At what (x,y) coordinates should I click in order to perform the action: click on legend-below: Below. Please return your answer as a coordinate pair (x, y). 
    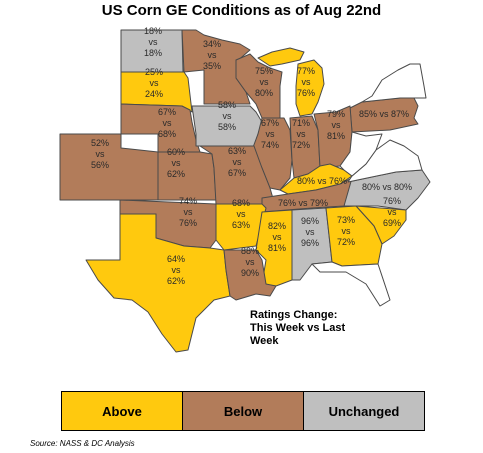
    Looking at the image, I should click on (243, 411).